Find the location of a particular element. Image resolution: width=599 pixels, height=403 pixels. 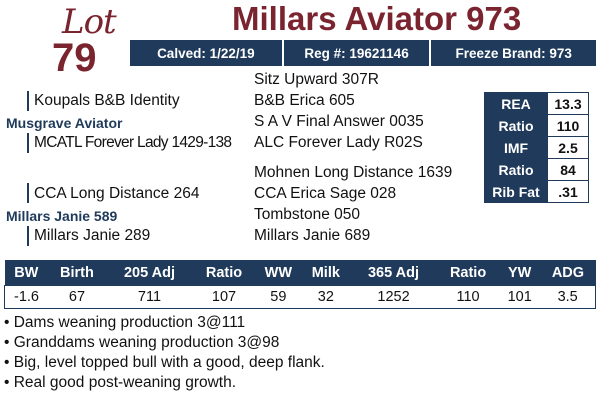

performance-header: BW is located at coordinates (26, 273).